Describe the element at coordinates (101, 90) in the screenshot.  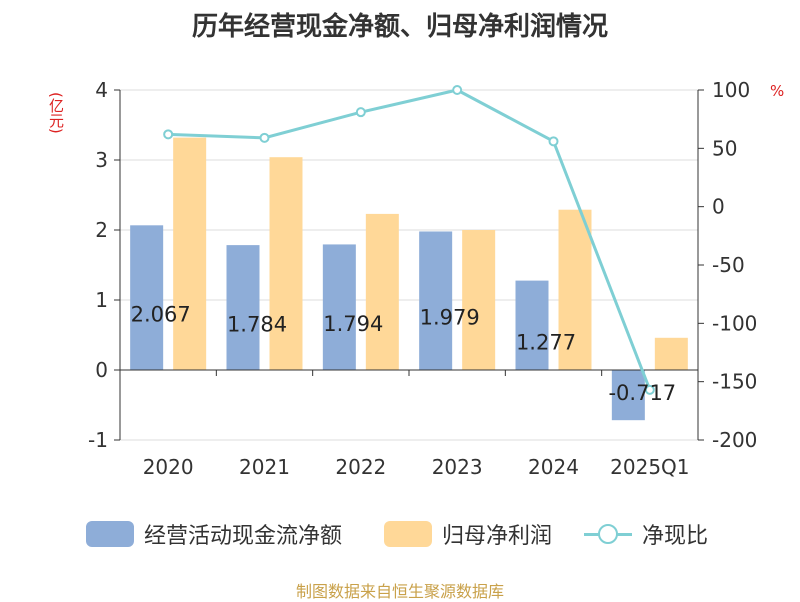
I see `left-tick-label: 4` at that location.